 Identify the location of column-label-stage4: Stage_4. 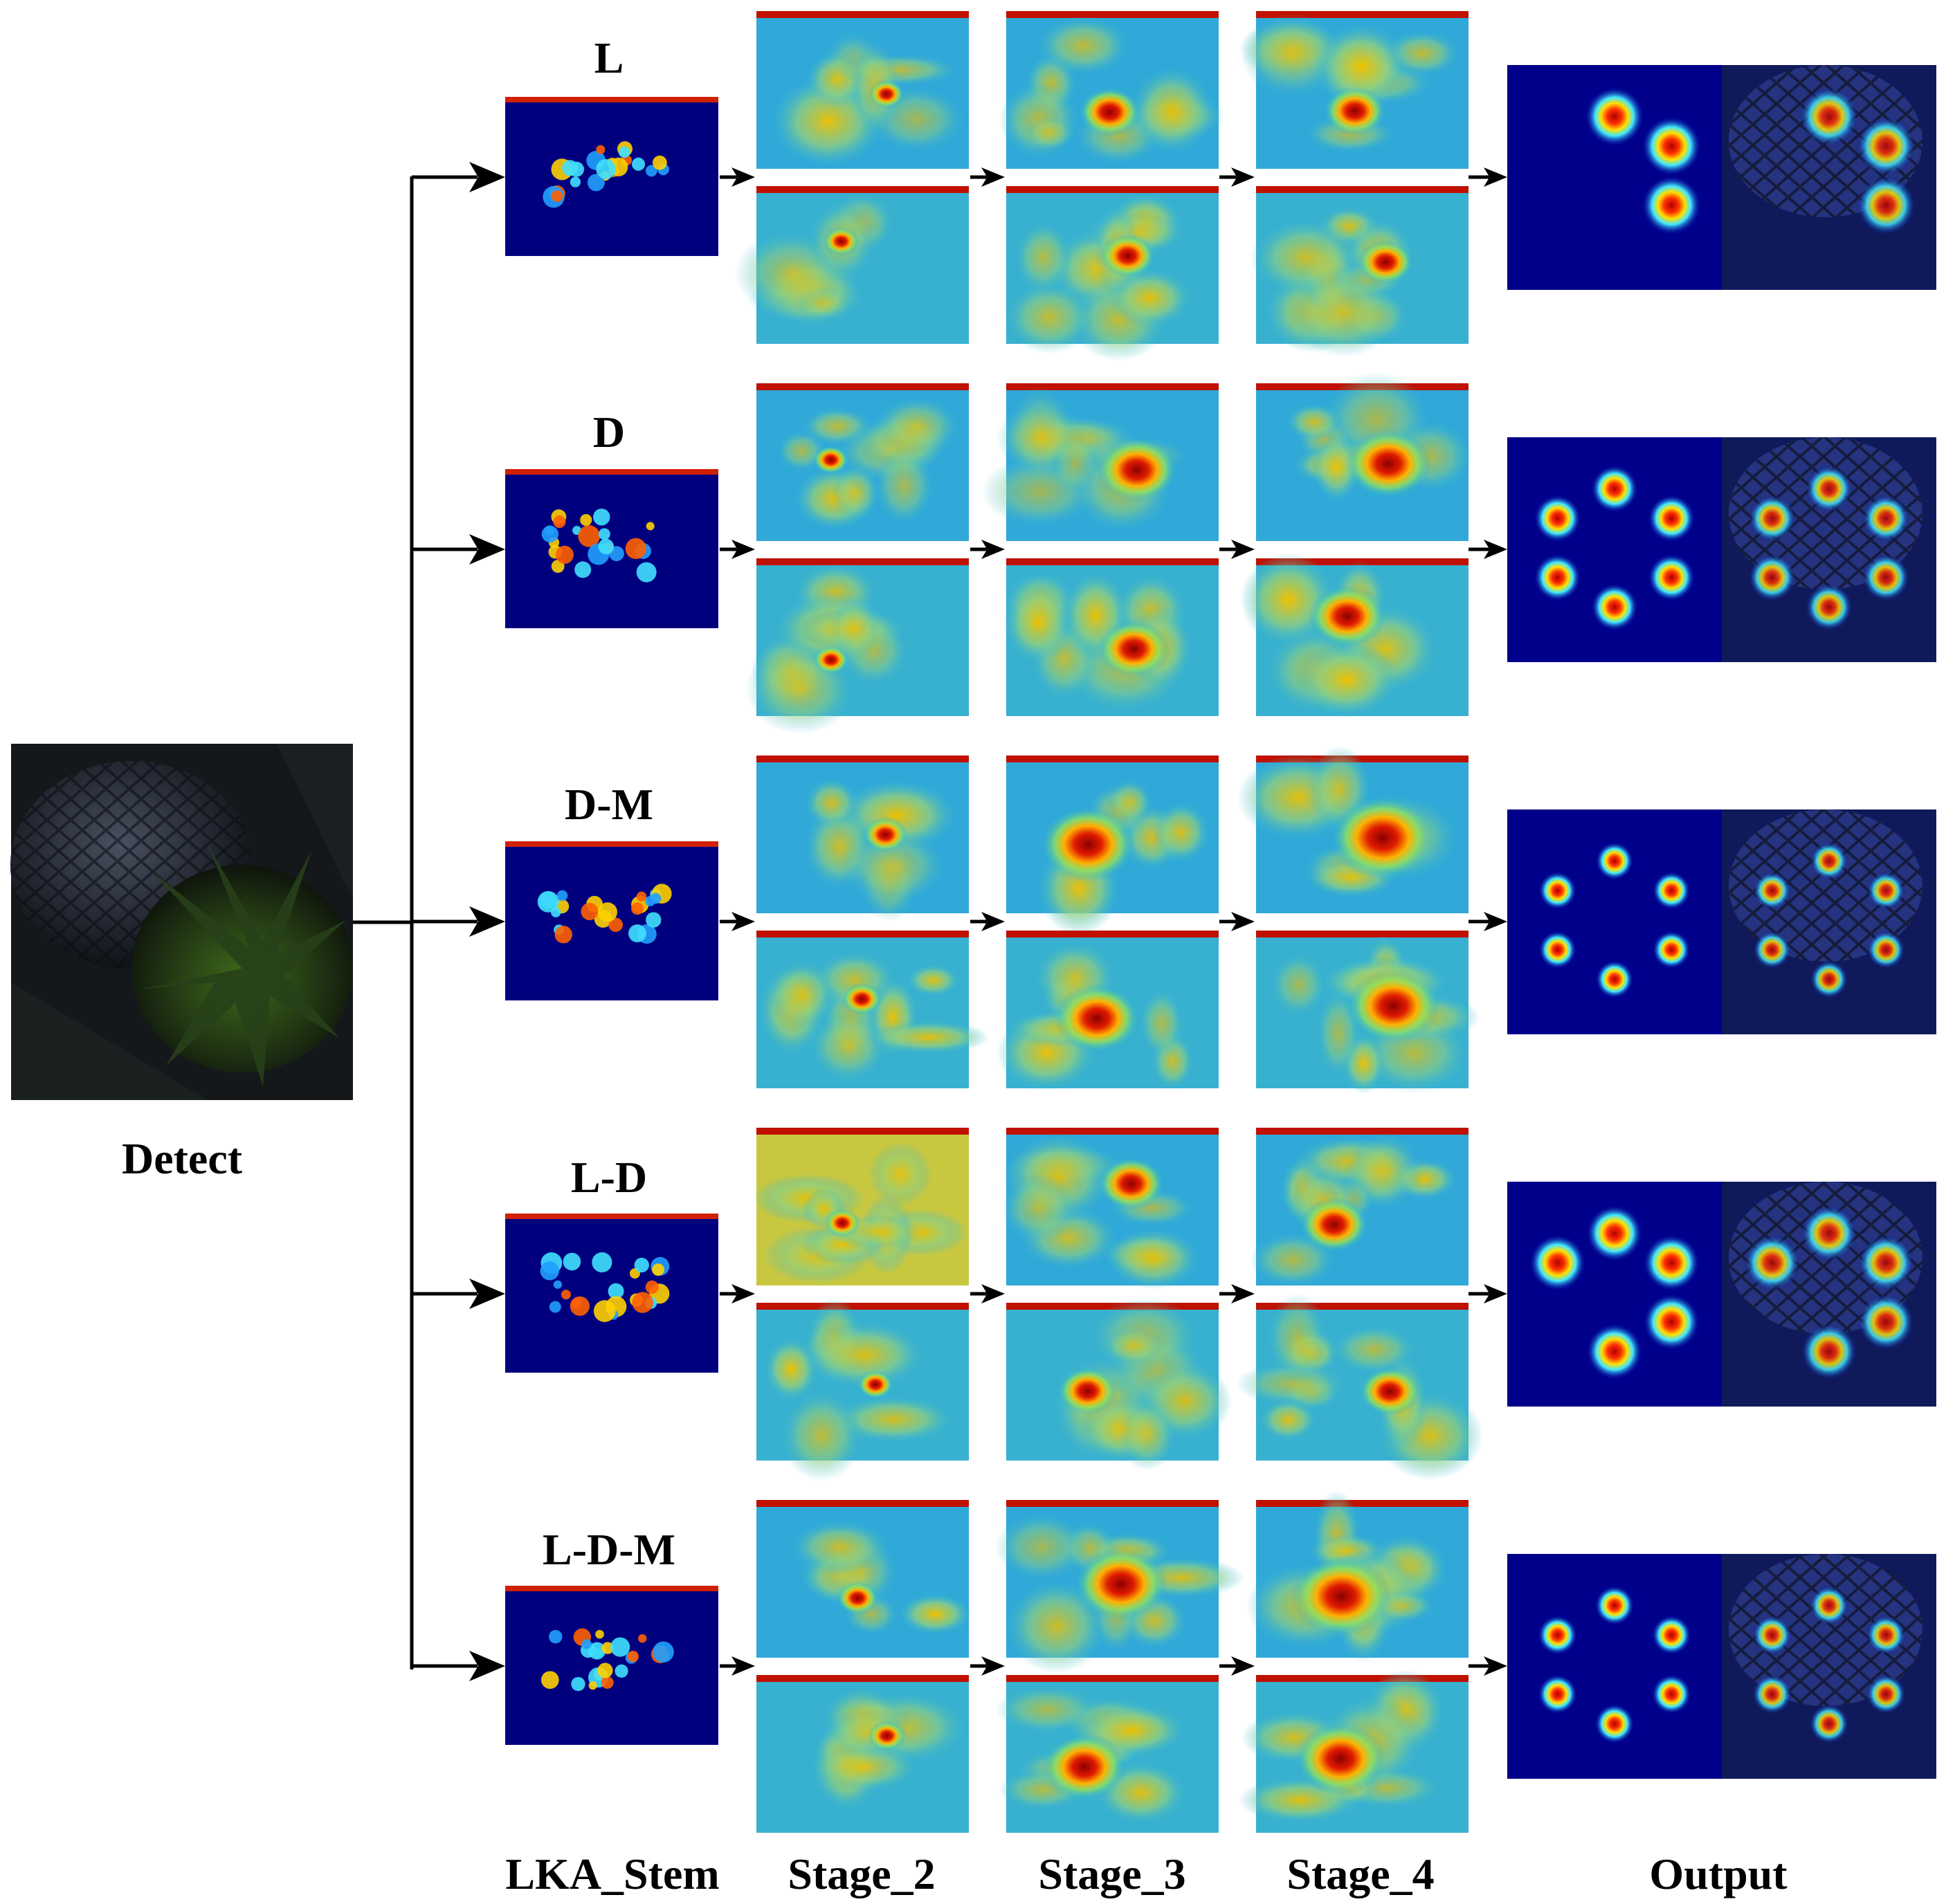
(1360, 1873).